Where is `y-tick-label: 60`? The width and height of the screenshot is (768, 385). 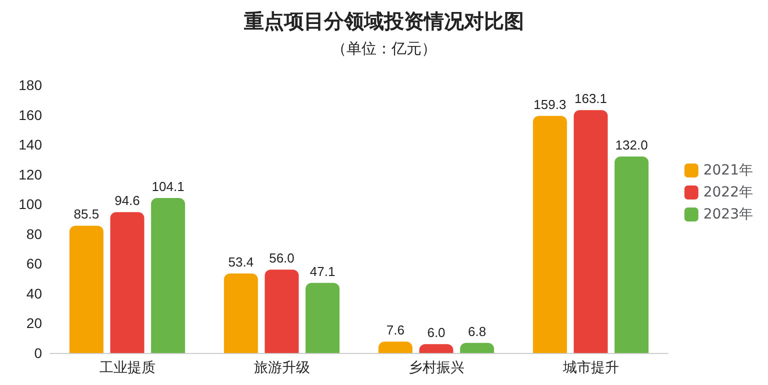 y-tick-label: 60 is located at coordinates (34, 264).